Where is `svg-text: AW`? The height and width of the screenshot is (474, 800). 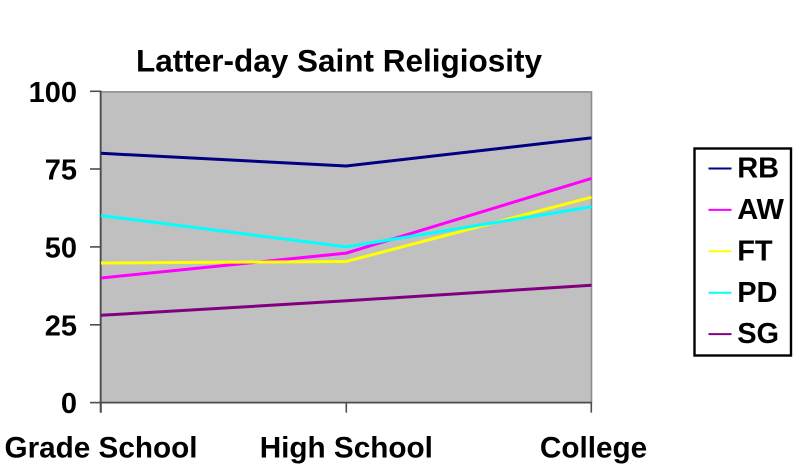 svg-text: AW is located at coordinates (760, 210).